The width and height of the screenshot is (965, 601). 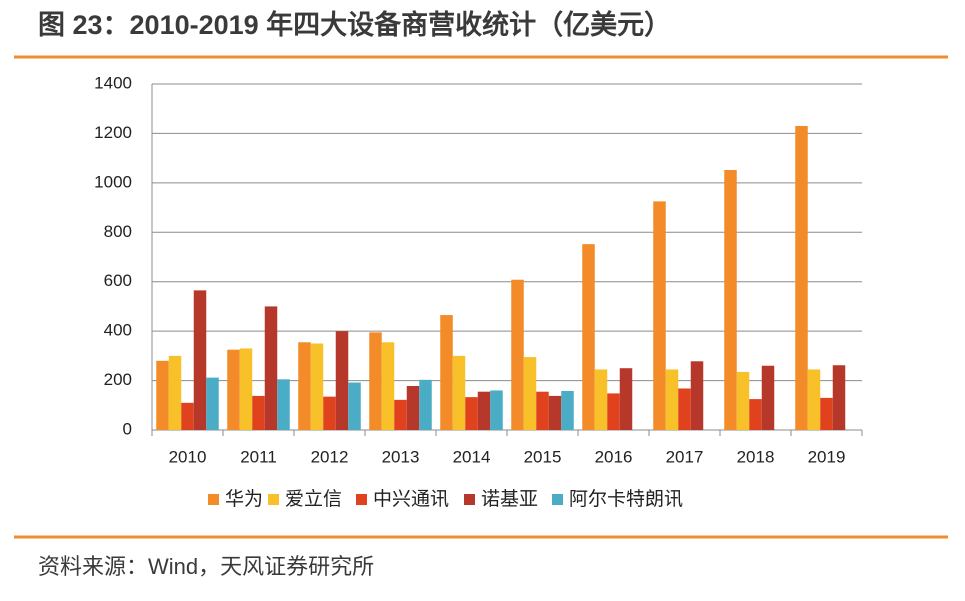 I want to click on x-tick-label: 2011, so click(x=258, y=456).